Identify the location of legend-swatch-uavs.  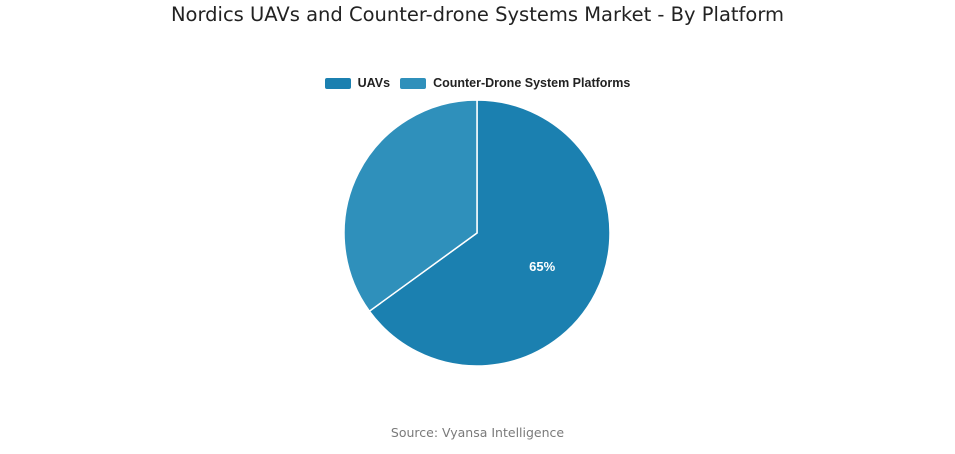
(337, 83).